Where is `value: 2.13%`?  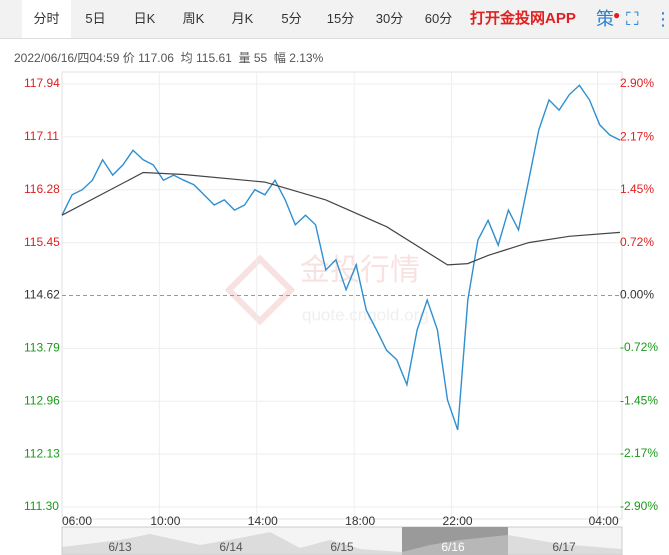
value: 2.13% is located at coordinates (306, 58).